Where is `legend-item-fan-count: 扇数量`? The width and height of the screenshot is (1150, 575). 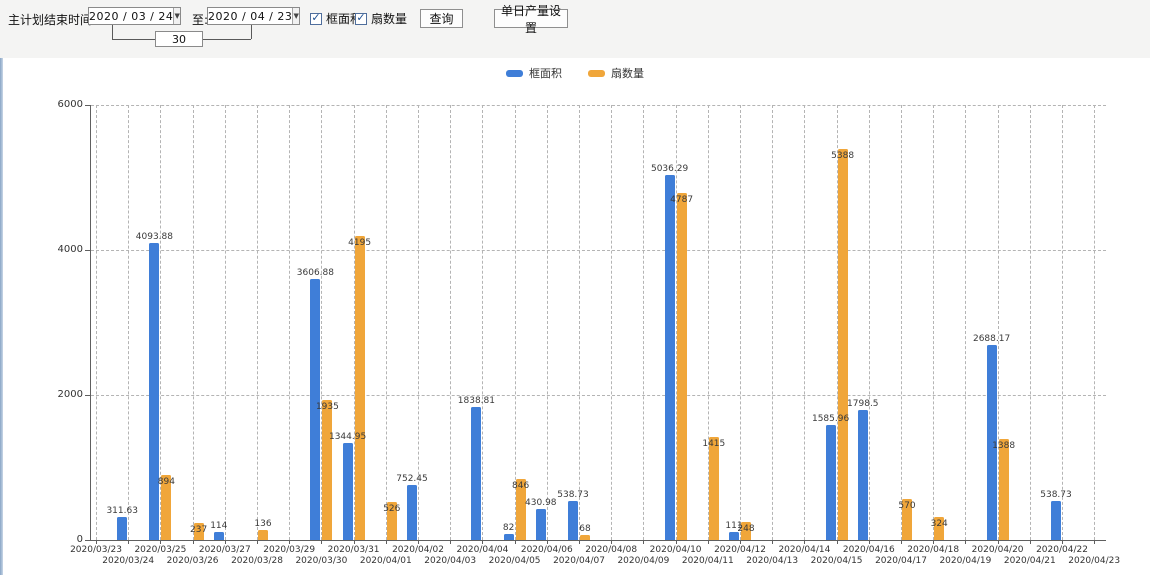 legend-item-fan-count: 扇数量 is located at coordinates (616, 73).